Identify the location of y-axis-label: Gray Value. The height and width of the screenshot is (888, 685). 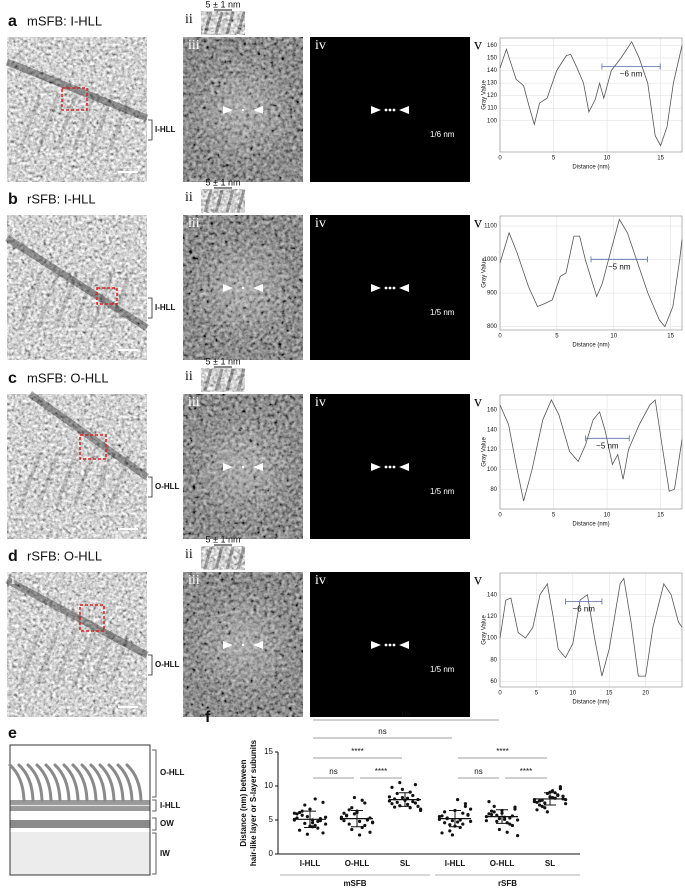
(485, 273).